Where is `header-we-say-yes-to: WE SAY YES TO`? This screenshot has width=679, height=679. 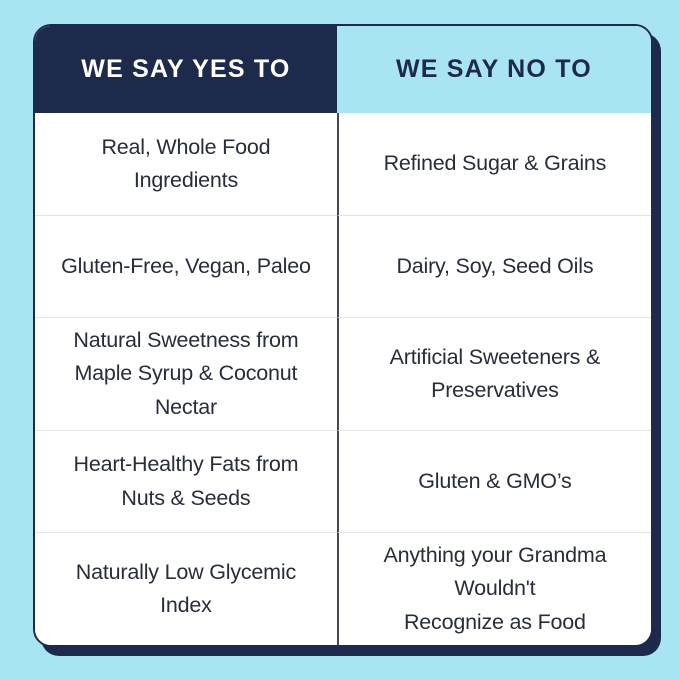
header-we-say-yes-to: WE SAY YES TO is located at coordinates (186, 69).